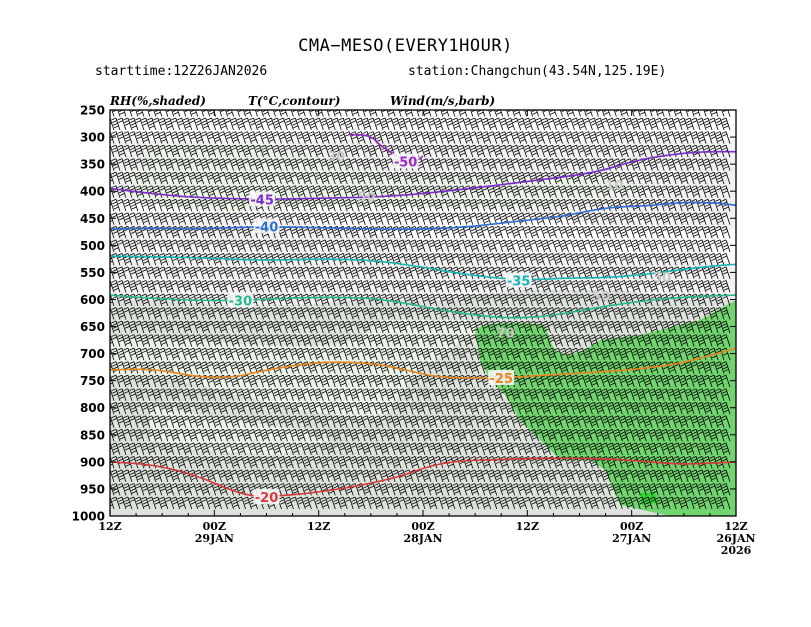 This screenshot has width=811, height=627. What do you see at coordinates (406, 162) in the screenshot?
I see `temperature-label-50: -50` at bounding box center [406, 162].